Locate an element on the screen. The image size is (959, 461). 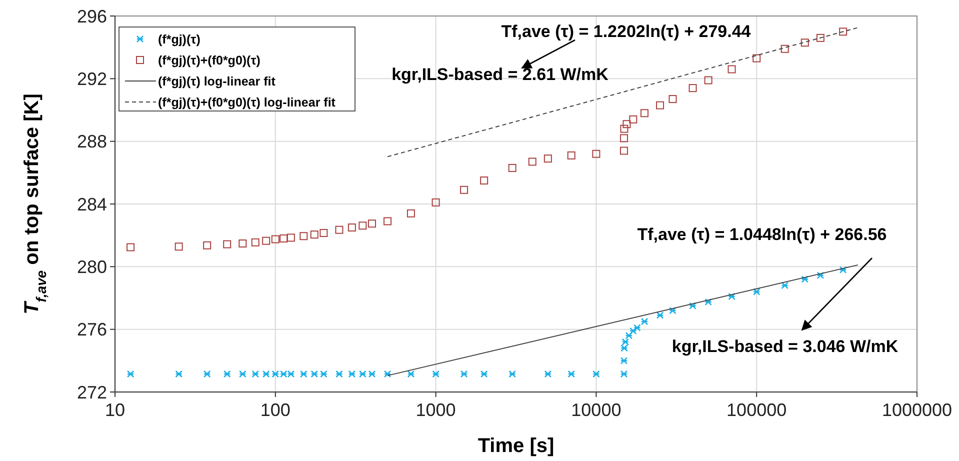
y-tick-label: 280 is located at coordinates (91, 266).